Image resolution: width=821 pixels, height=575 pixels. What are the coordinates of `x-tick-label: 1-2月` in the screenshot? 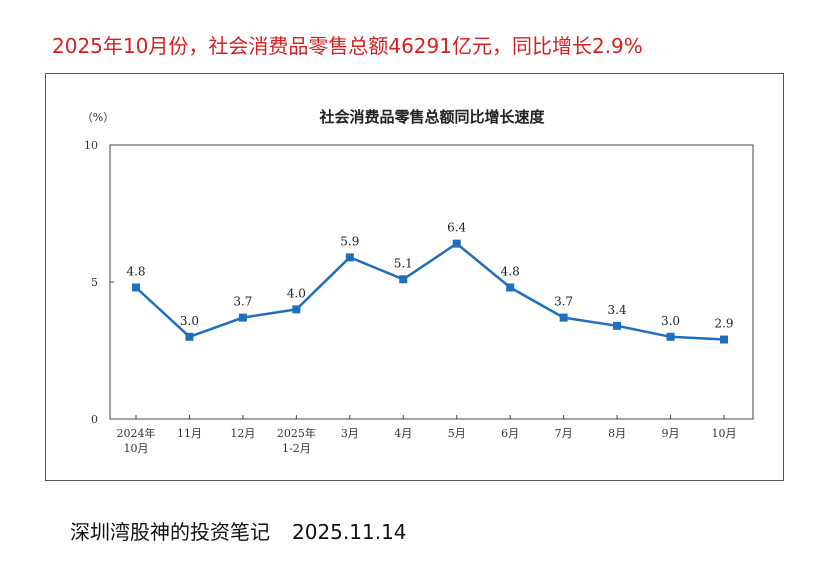 It's located at (296, 448).